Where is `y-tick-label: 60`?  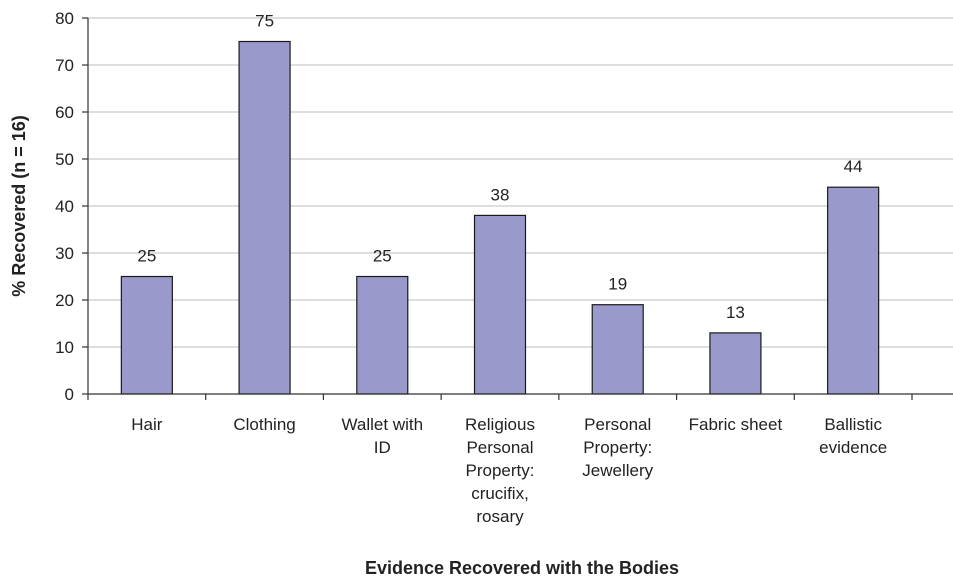
y-tick-label: 60 is located at coordinates (64, 112).